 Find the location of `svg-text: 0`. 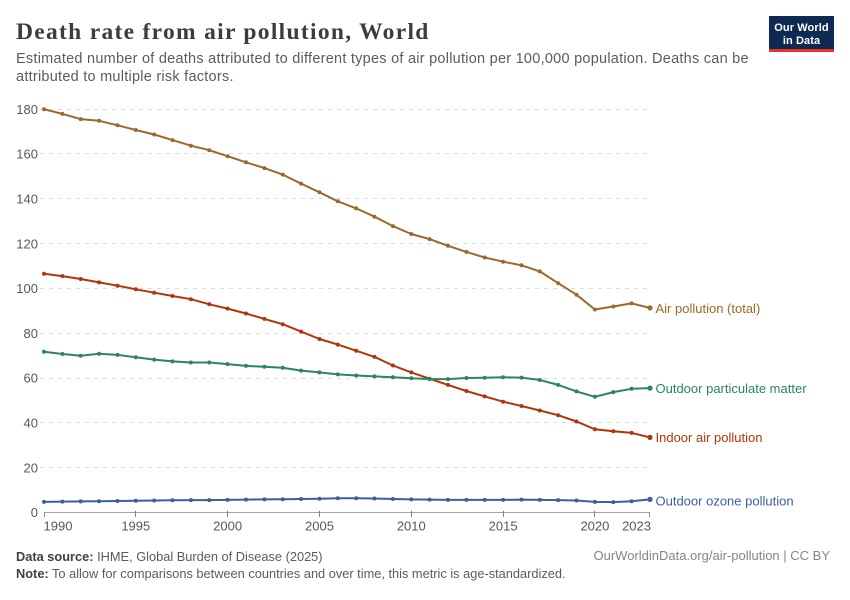

svg-text: 0 is located at coordinates (34, 512).